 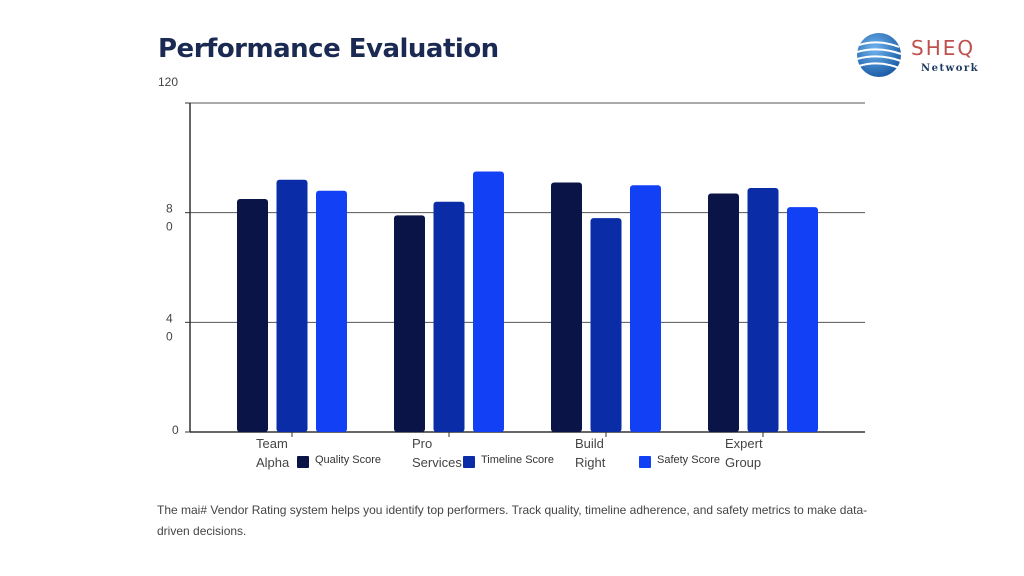 What do you see at coordinates (348, 460) in the screenshot?
I see `legend-label: Quality Score` at bounding box center [348, 460].